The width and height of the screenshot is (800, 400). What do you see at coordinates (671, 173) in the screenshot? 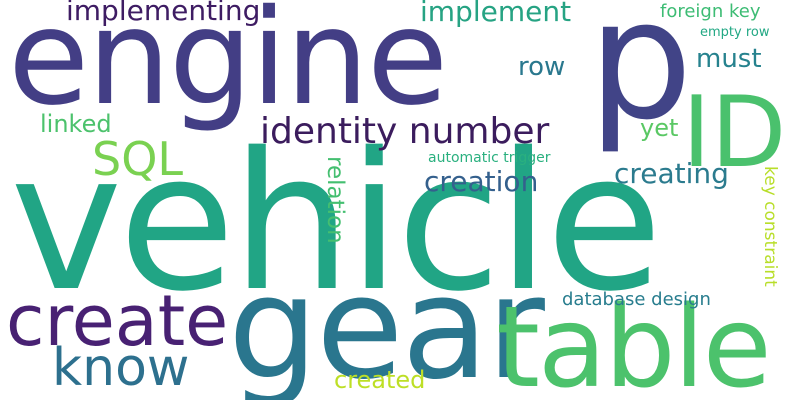
I see `word-creating: creating` at bounding box center [671, 173].